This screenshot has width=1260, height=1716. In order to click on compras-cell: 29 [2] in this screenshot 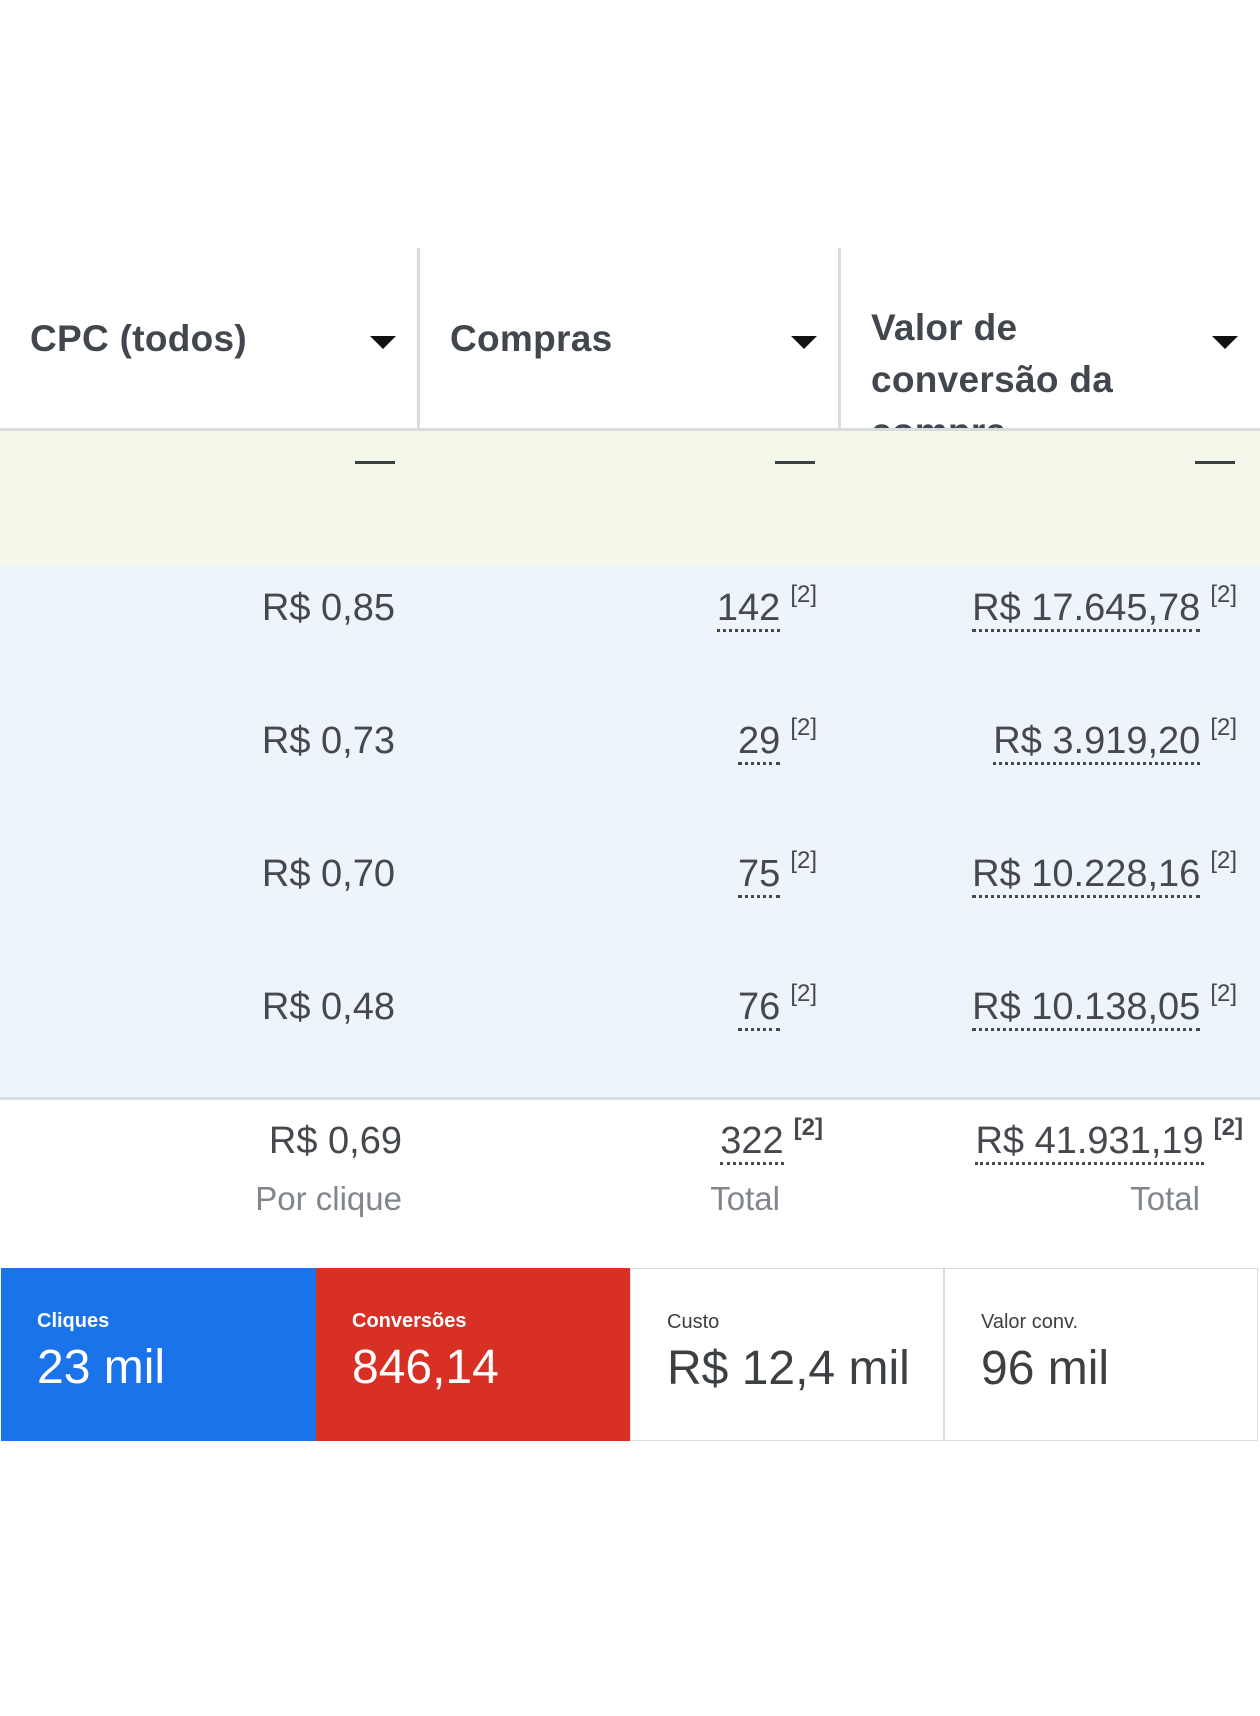, I will do `click(777, 739)`.